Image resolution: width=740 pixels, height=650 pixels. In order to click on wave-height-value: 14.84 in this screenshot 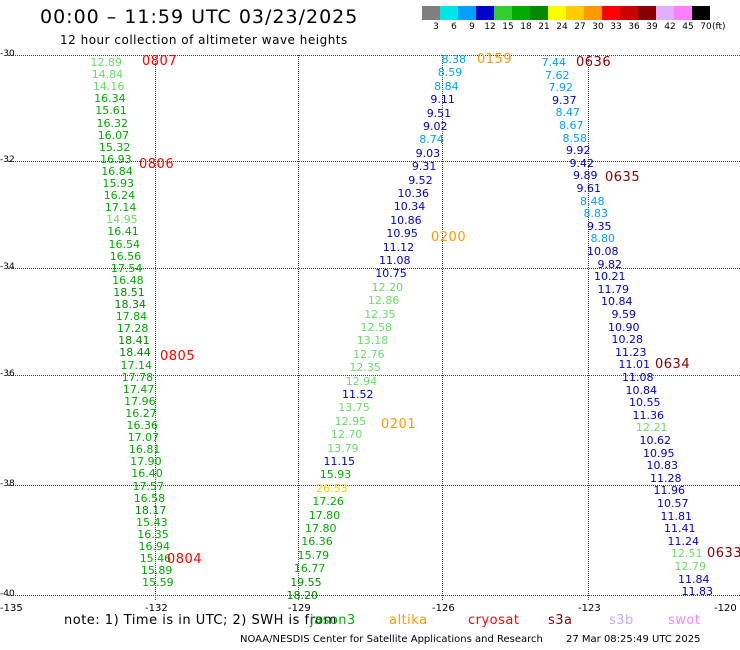, I will do `click(107, 75)`.